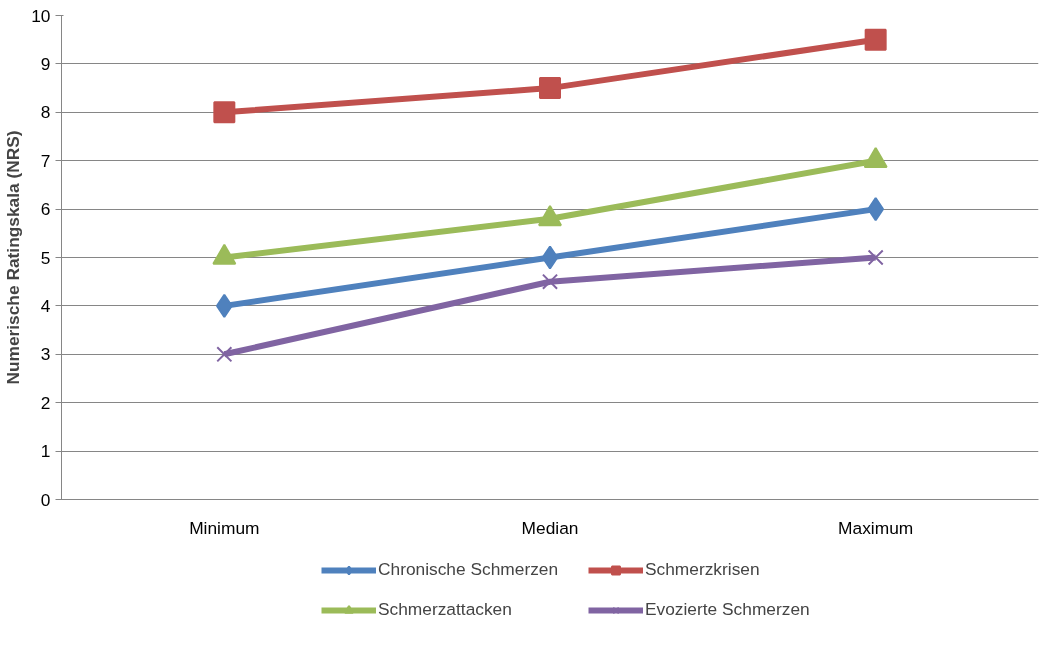 This screenshot has height=645, width=1063. What do you see at coordinates (550, 527) in the screenshot?
I see `x-tick-label: Median` at bounding box center [550, 527].